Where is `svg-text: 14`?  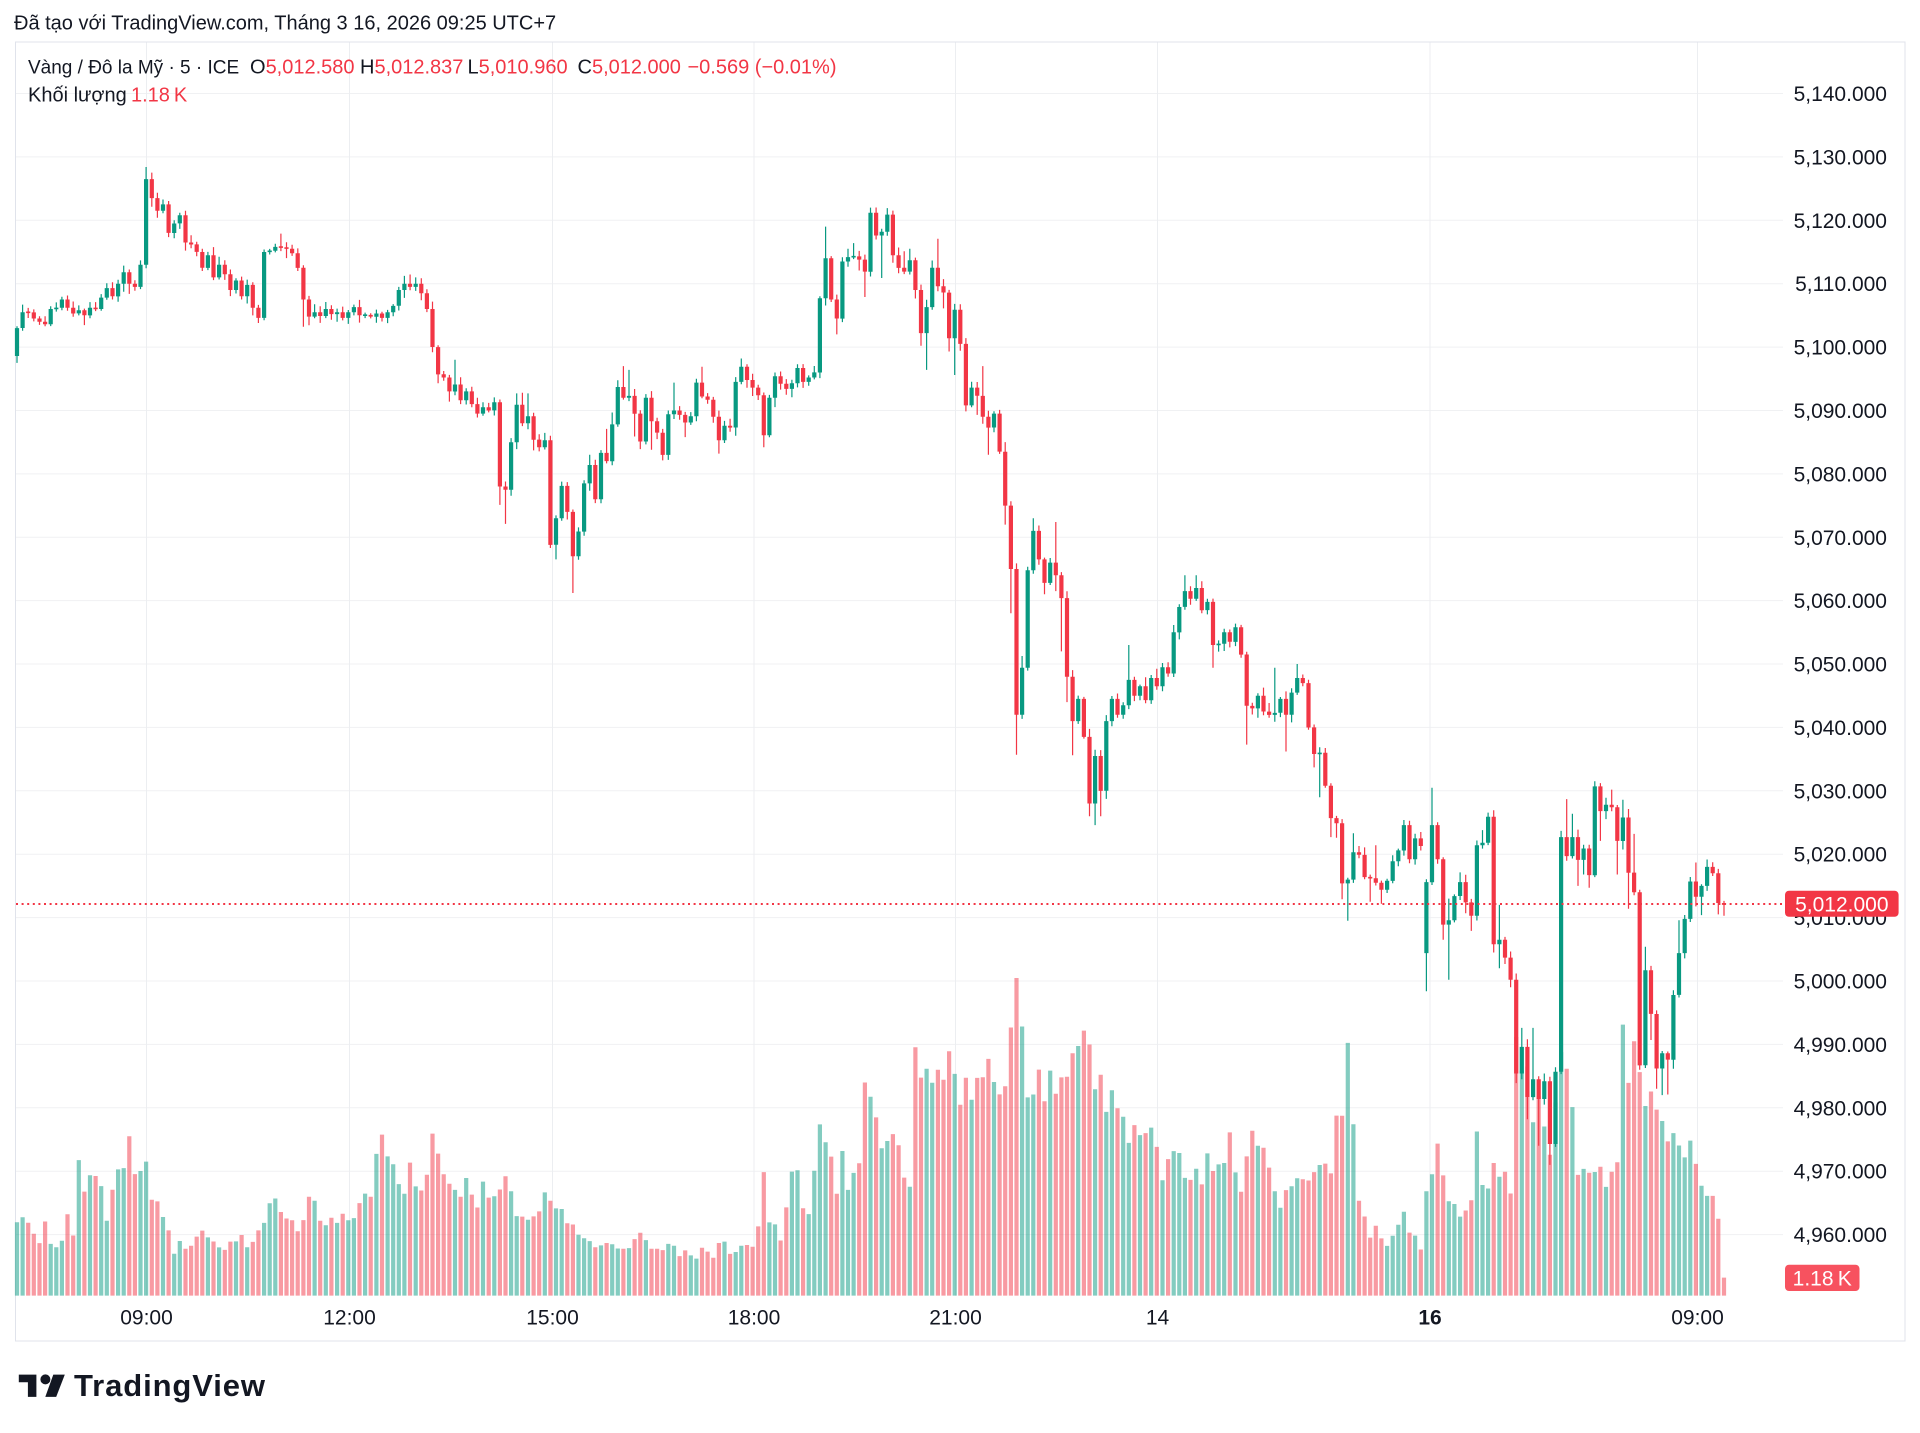
svg-text: 14 is located at coordinates (1158, 1318).